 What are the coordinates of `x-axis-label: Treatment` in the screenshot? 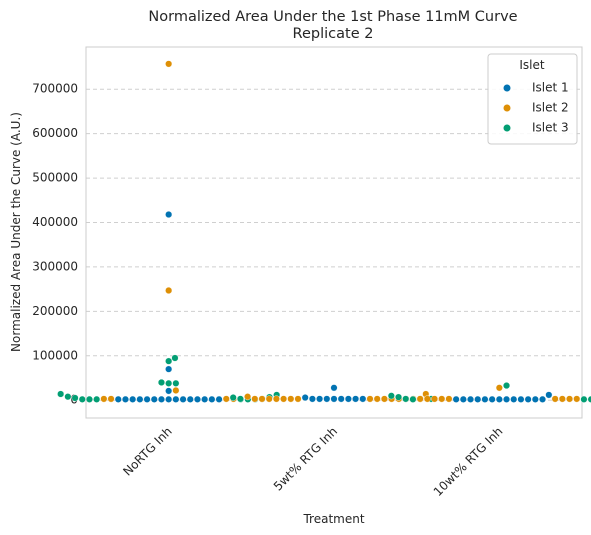 It's located at (333, 519).